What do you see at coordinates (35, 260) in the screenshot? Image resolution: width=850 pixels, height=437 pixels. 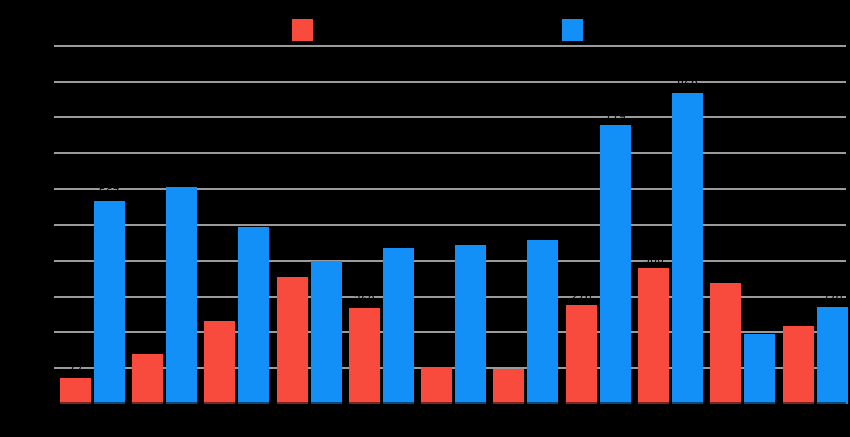 I see `y-tick-label: 400` at bounding box center [35, 260].